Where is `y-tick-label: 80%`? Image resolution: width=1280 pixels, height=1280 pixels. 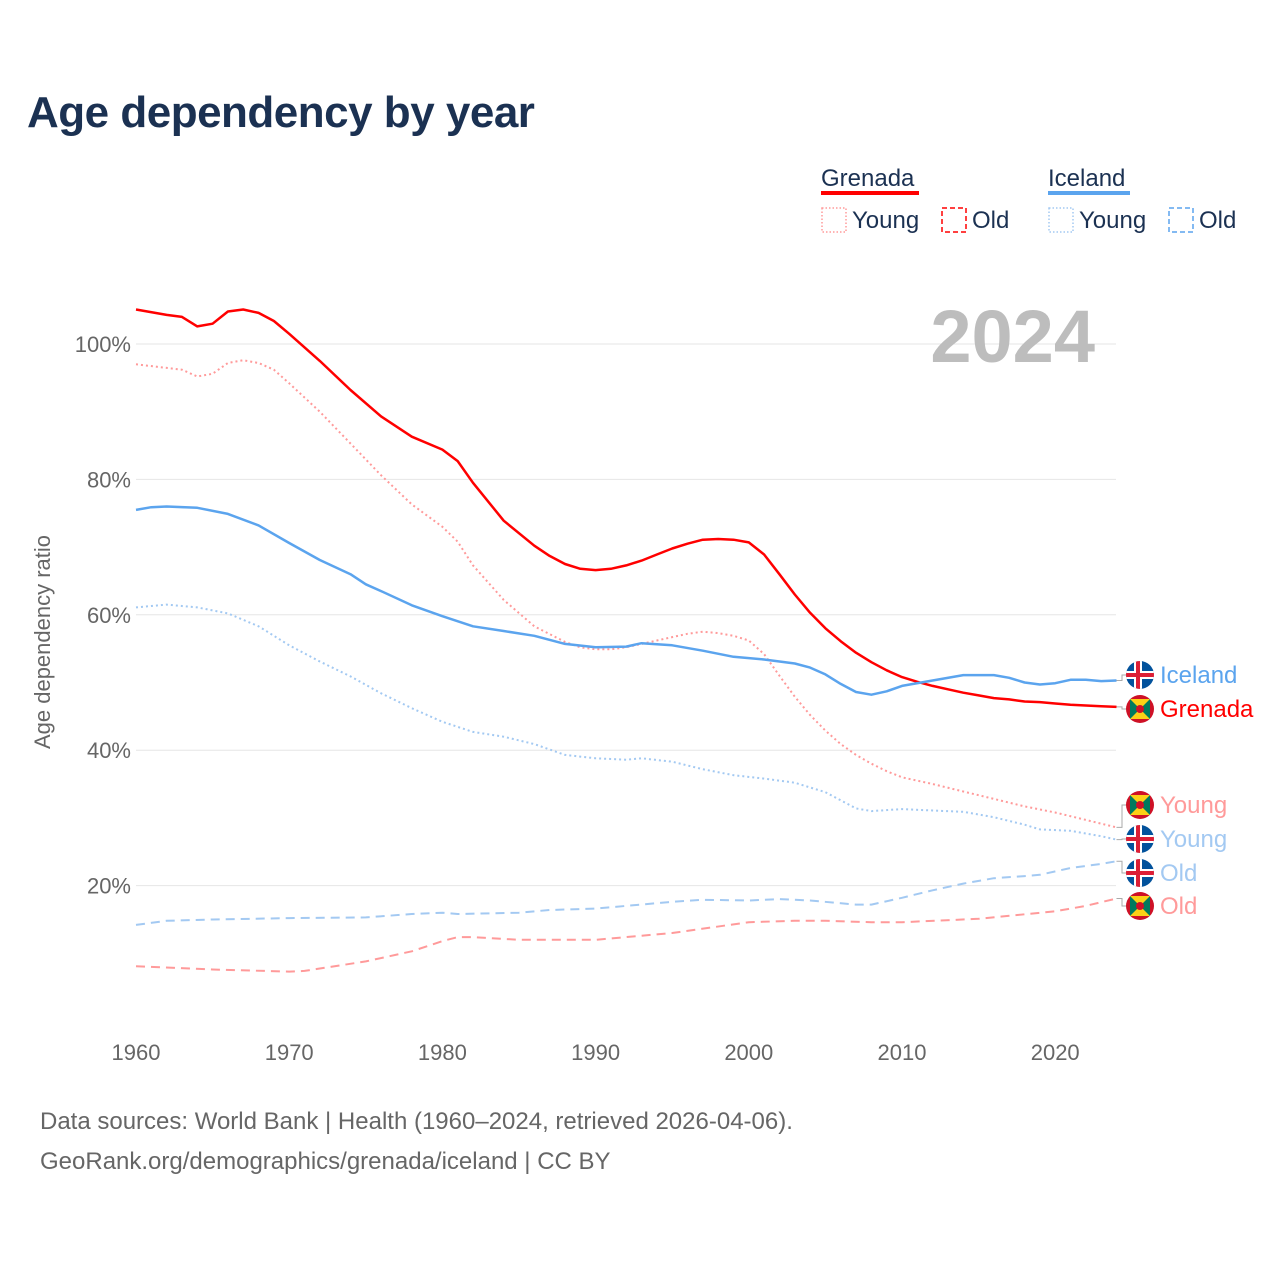 y-tick-label: 80% is located at coordinates (109, 479).